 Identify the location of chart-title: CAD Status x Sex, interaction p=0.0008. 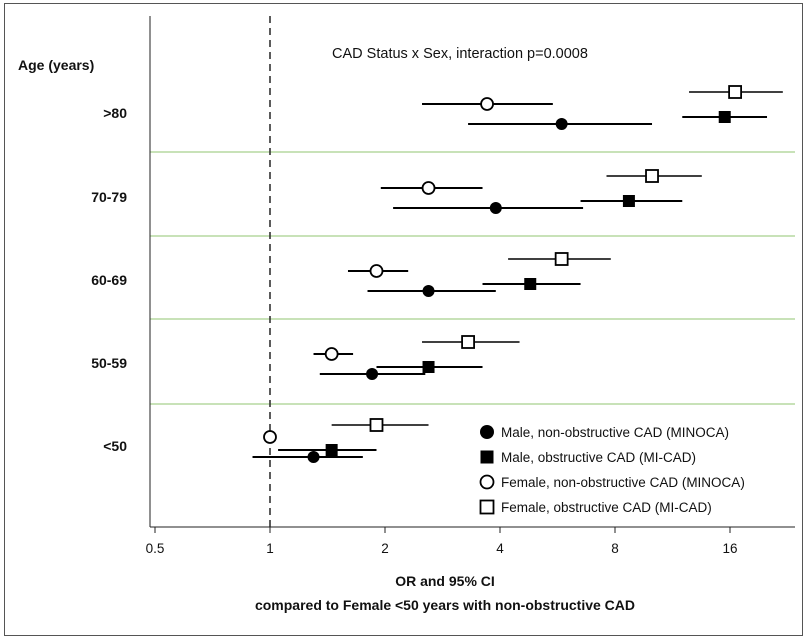
(460, 54).